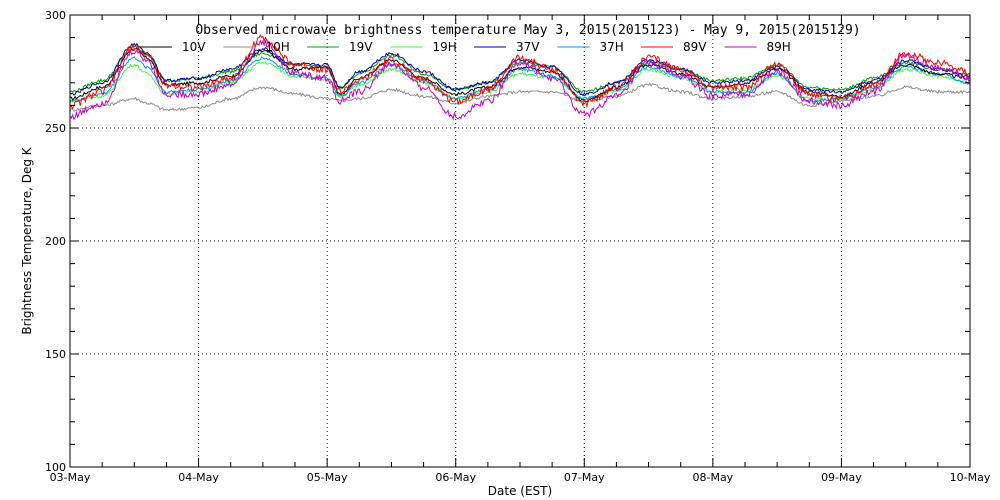 The width and height of the screenshot is (1000, 500). I want to click on x-tick-label: 03-May, so click(70, 477).